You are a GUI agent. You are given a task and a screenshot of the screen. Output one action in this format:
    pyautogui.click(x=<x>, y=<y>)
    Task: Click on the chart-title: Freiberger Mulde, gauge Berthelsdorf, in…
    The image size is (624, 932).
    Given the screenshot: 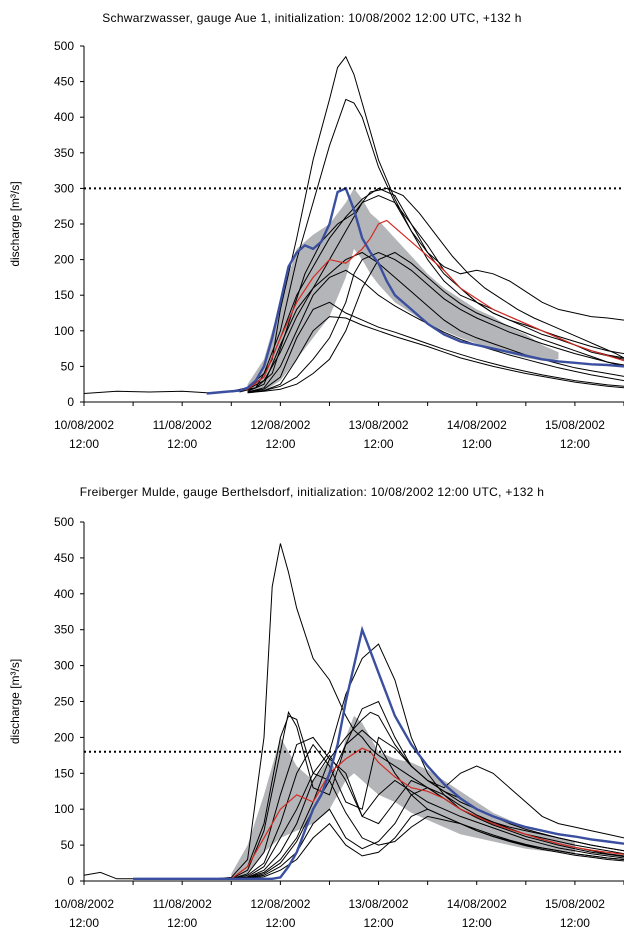 What is the action you would take?
    pyautogui.click(x=312, y=492)
    